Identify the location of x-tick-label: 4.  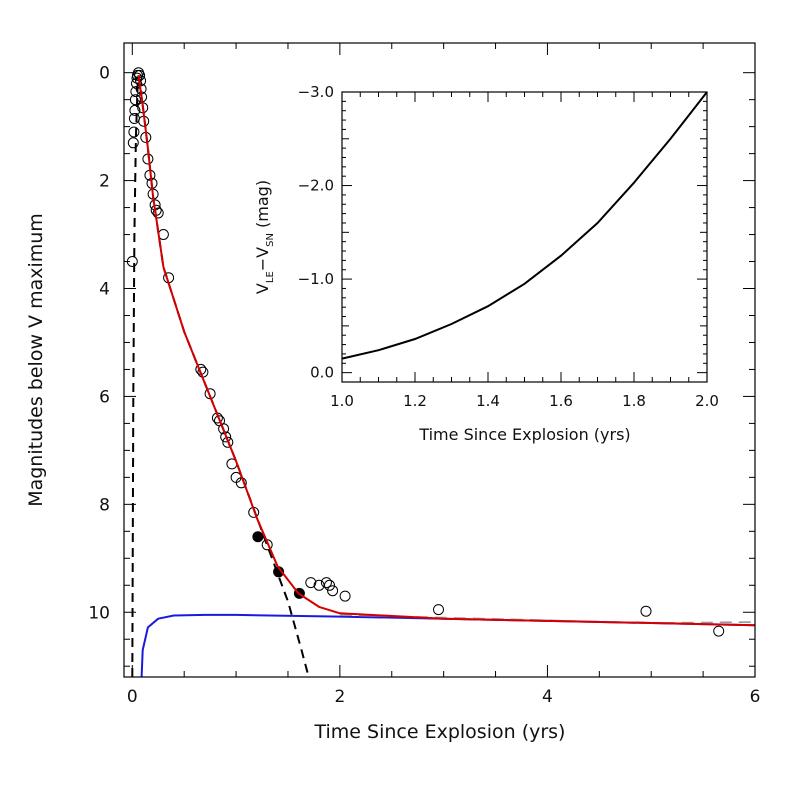
(547, 697).